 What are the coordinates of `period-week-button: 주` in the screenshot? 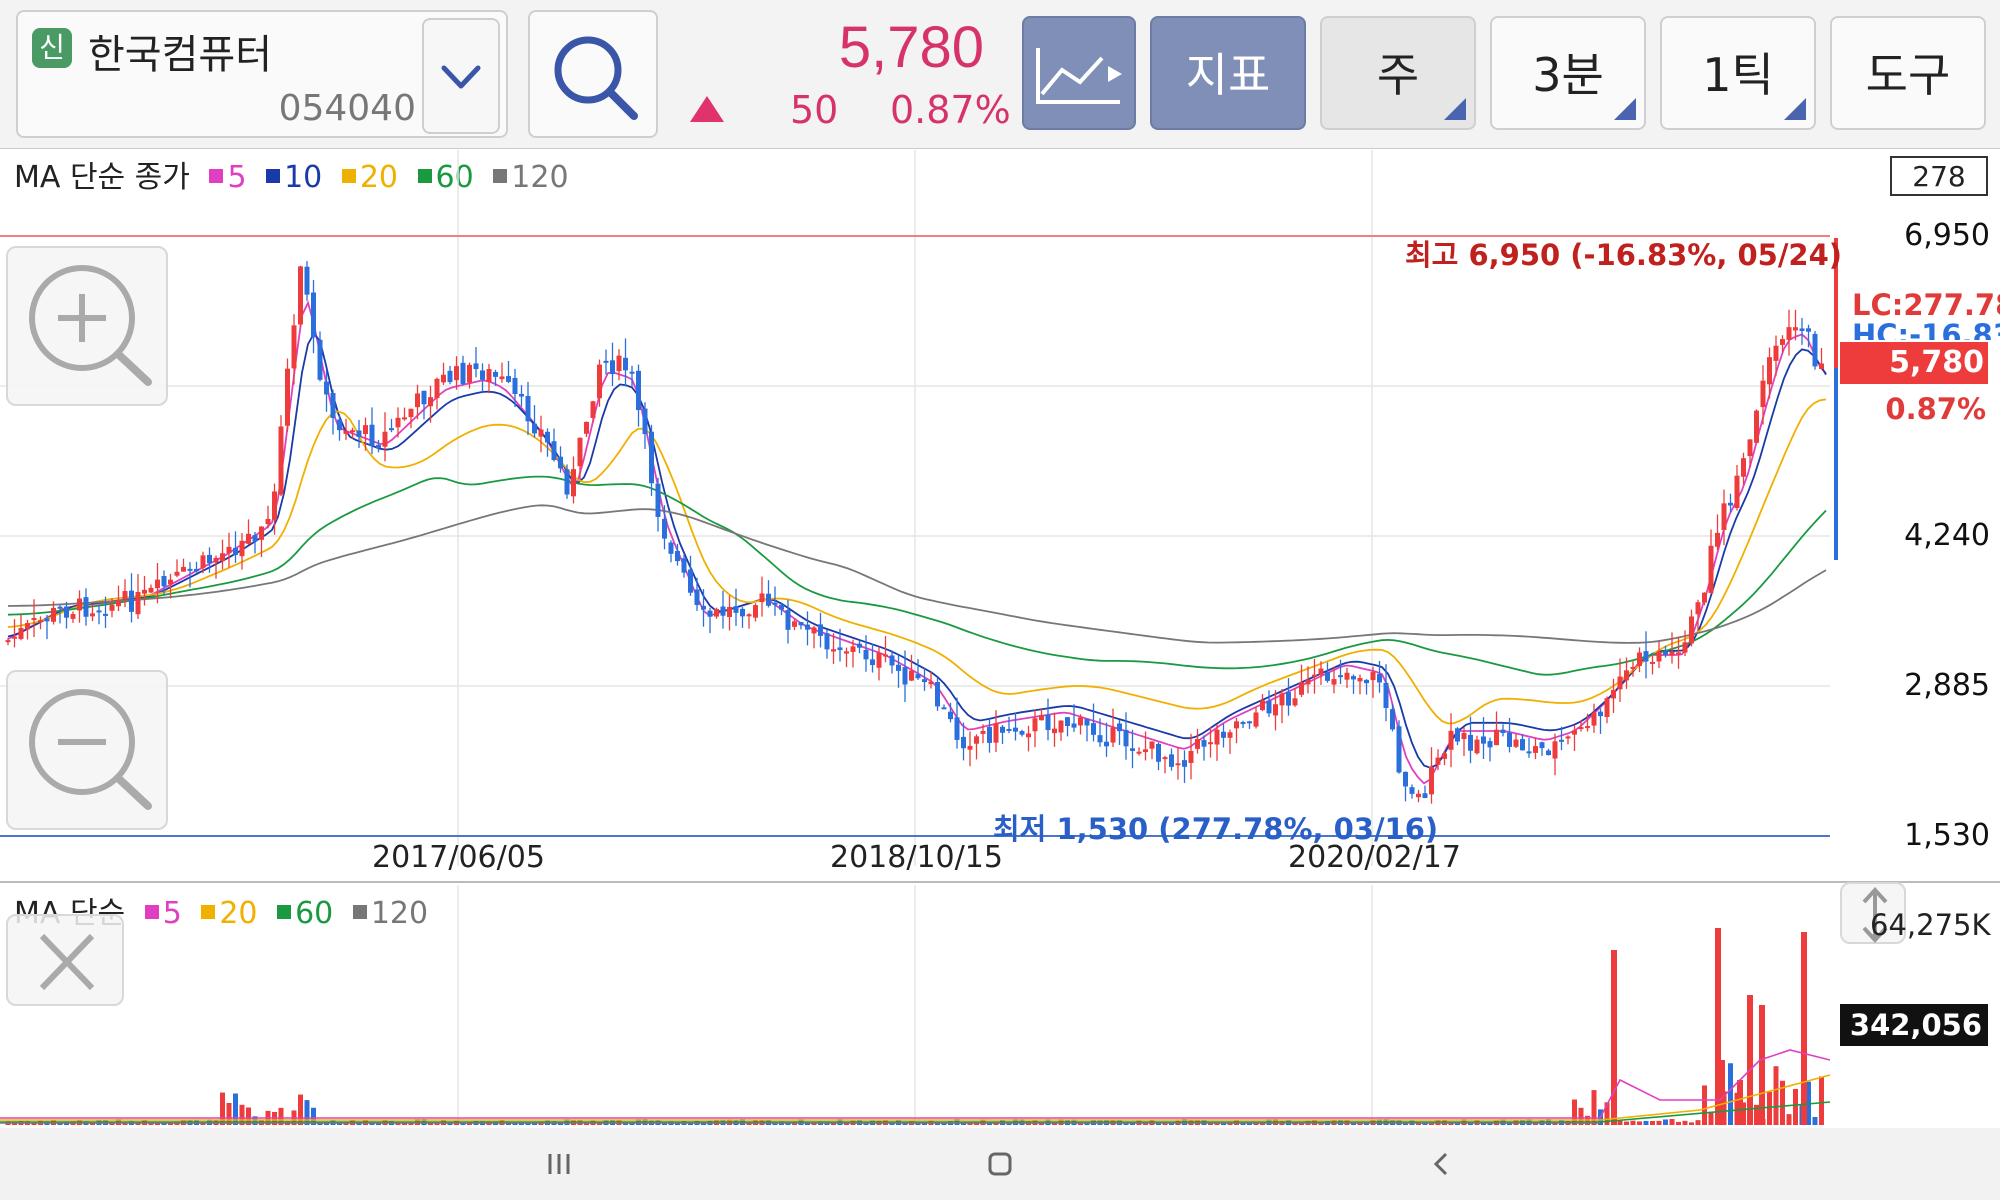 It's located at (1398, 73).